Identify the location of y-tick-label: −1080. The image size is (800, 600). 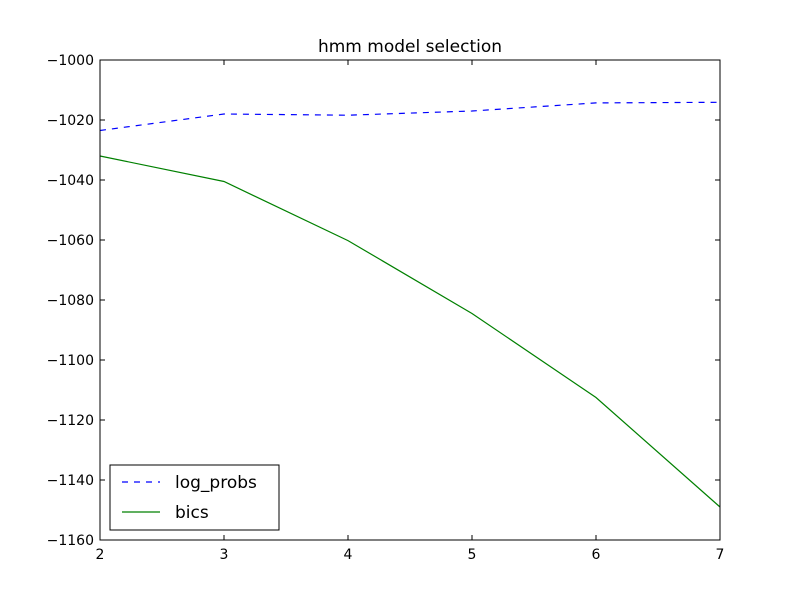
(70, 301).